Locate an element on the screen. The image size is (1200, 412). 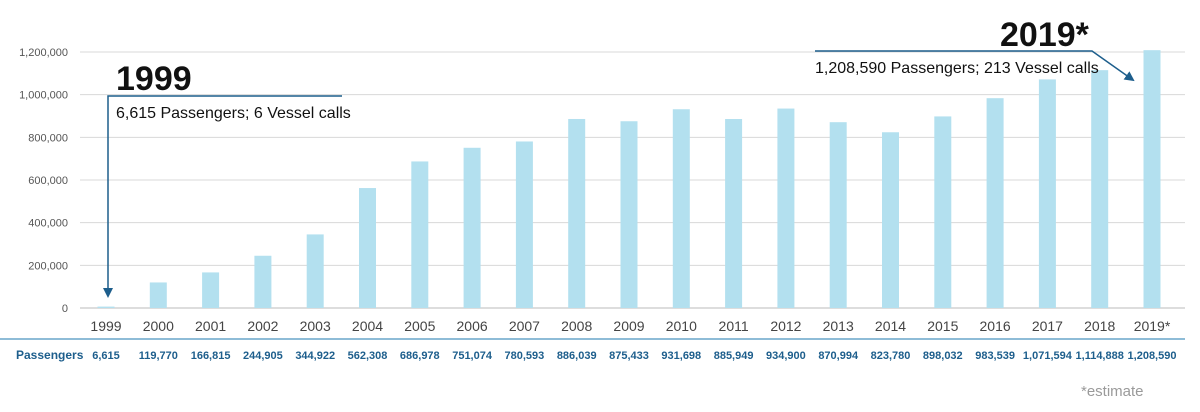
annotation-1999-line is located at coordinates (222, 196).